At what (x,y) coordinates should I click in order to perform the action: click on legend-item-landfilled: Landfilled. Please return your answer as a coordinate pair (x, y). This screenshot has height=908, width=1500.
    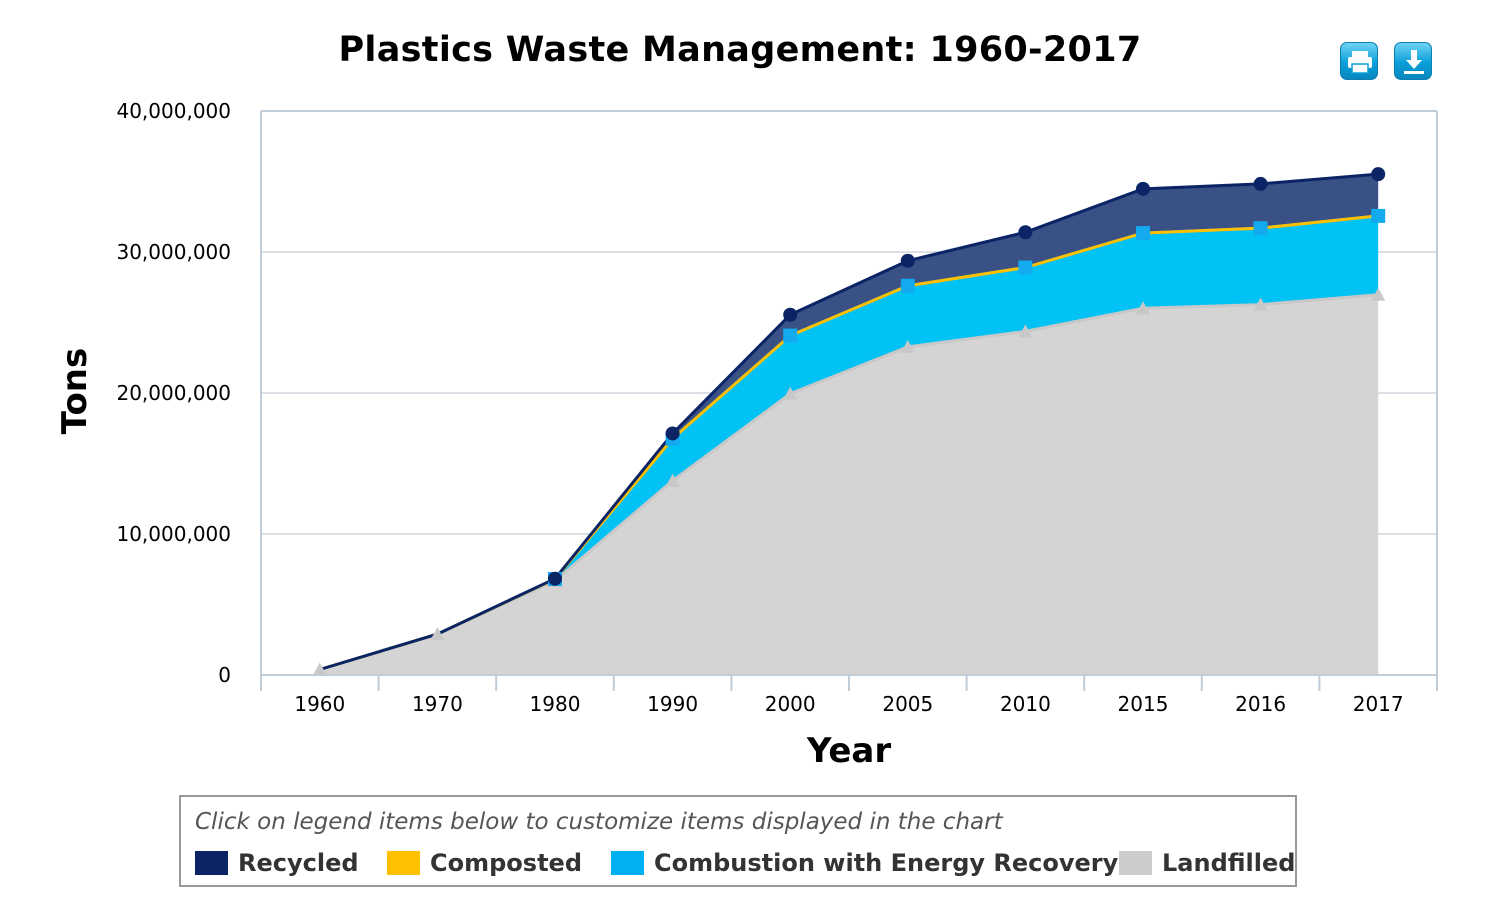
    Looking at the image, I should click on (1207, 863).